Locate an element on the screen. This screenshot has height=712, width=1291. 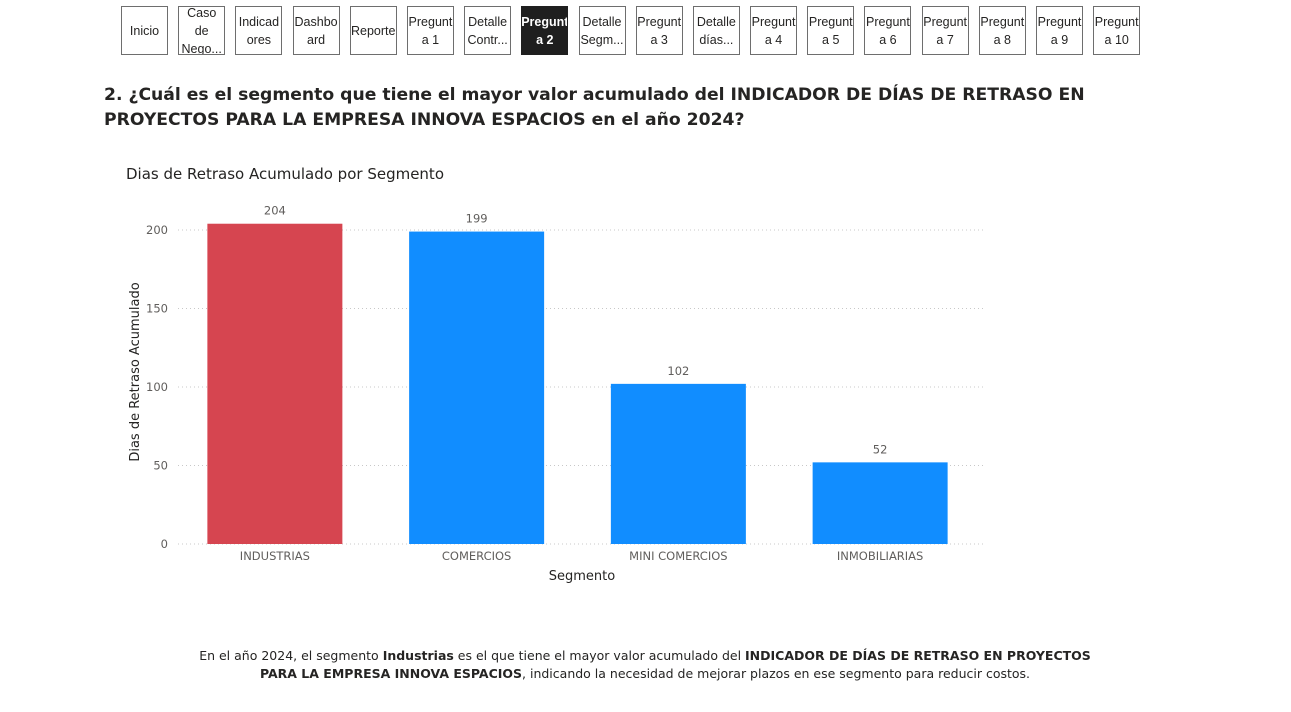
y-tick-label: 200 is located at coordinates (157, 230).